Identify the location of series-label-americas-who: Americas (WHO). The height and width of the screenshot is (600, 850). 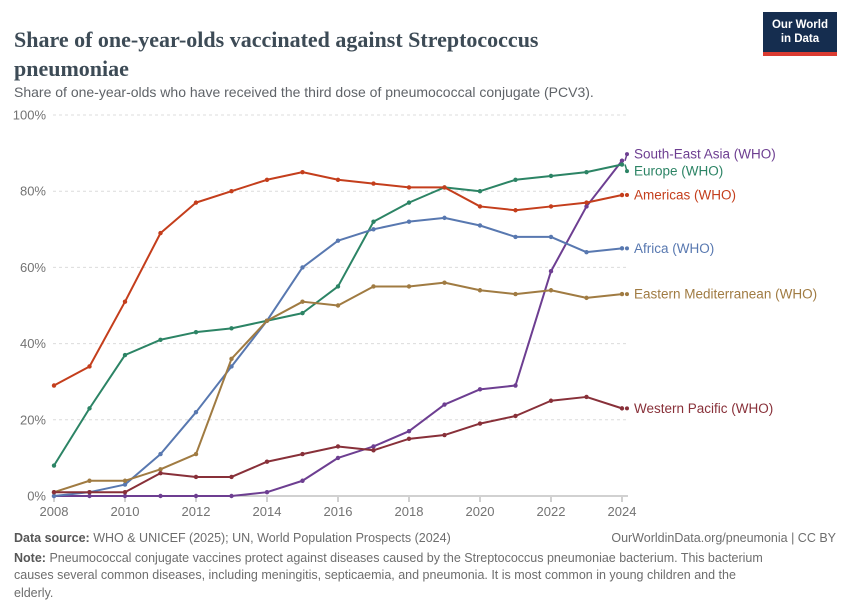
(685, 195).